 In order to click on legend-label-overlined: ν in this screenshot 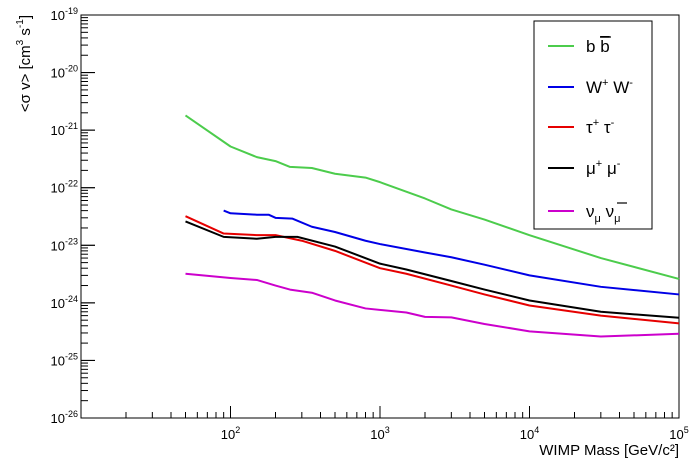, I will do `click(607, 211)`.